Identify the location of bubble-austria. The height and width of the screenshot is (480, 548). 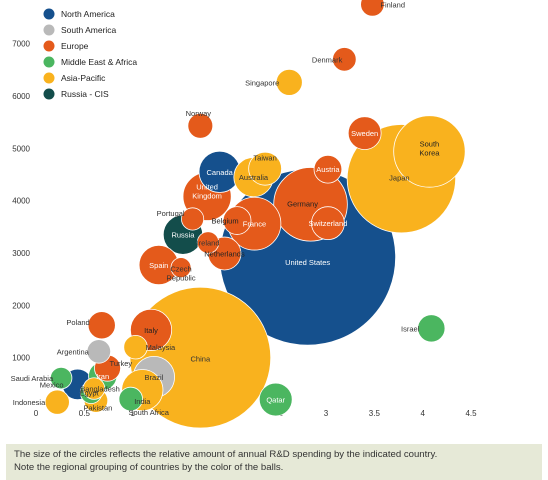
(328, 169).